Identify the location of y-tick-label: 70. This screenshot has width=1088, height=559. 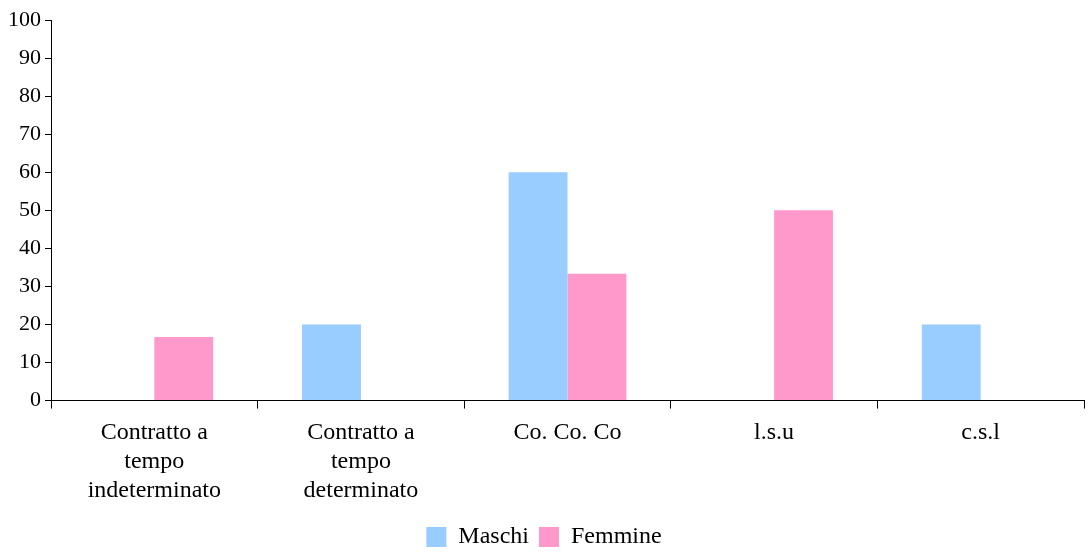
(30, 132).